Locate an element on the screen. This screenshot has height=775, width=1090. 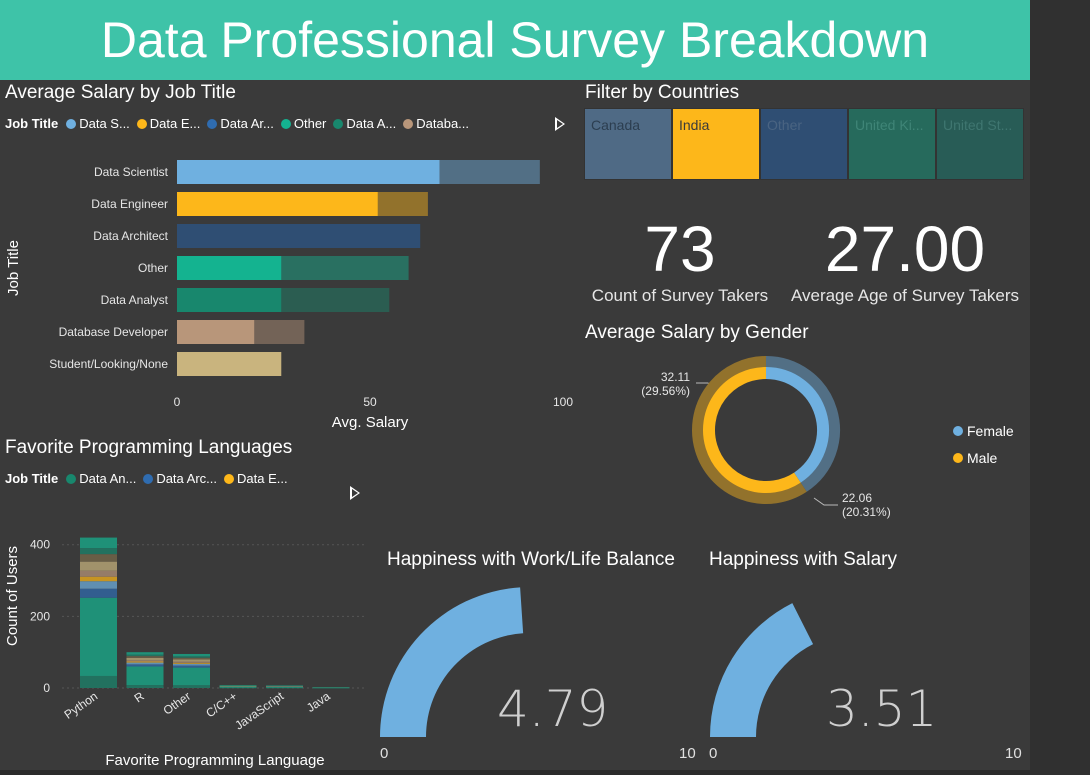
legend-item: Other is located at coordinates (303, 123).